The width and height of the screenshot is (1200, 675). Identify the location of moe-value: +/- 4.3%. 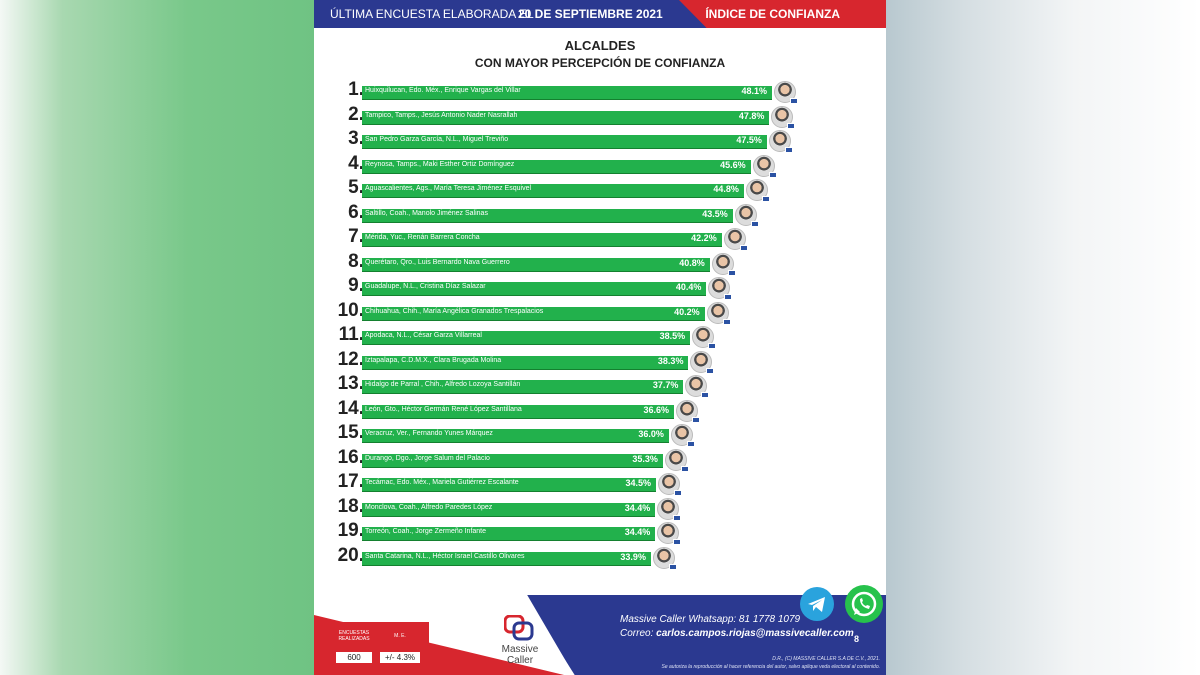
(400, 657).